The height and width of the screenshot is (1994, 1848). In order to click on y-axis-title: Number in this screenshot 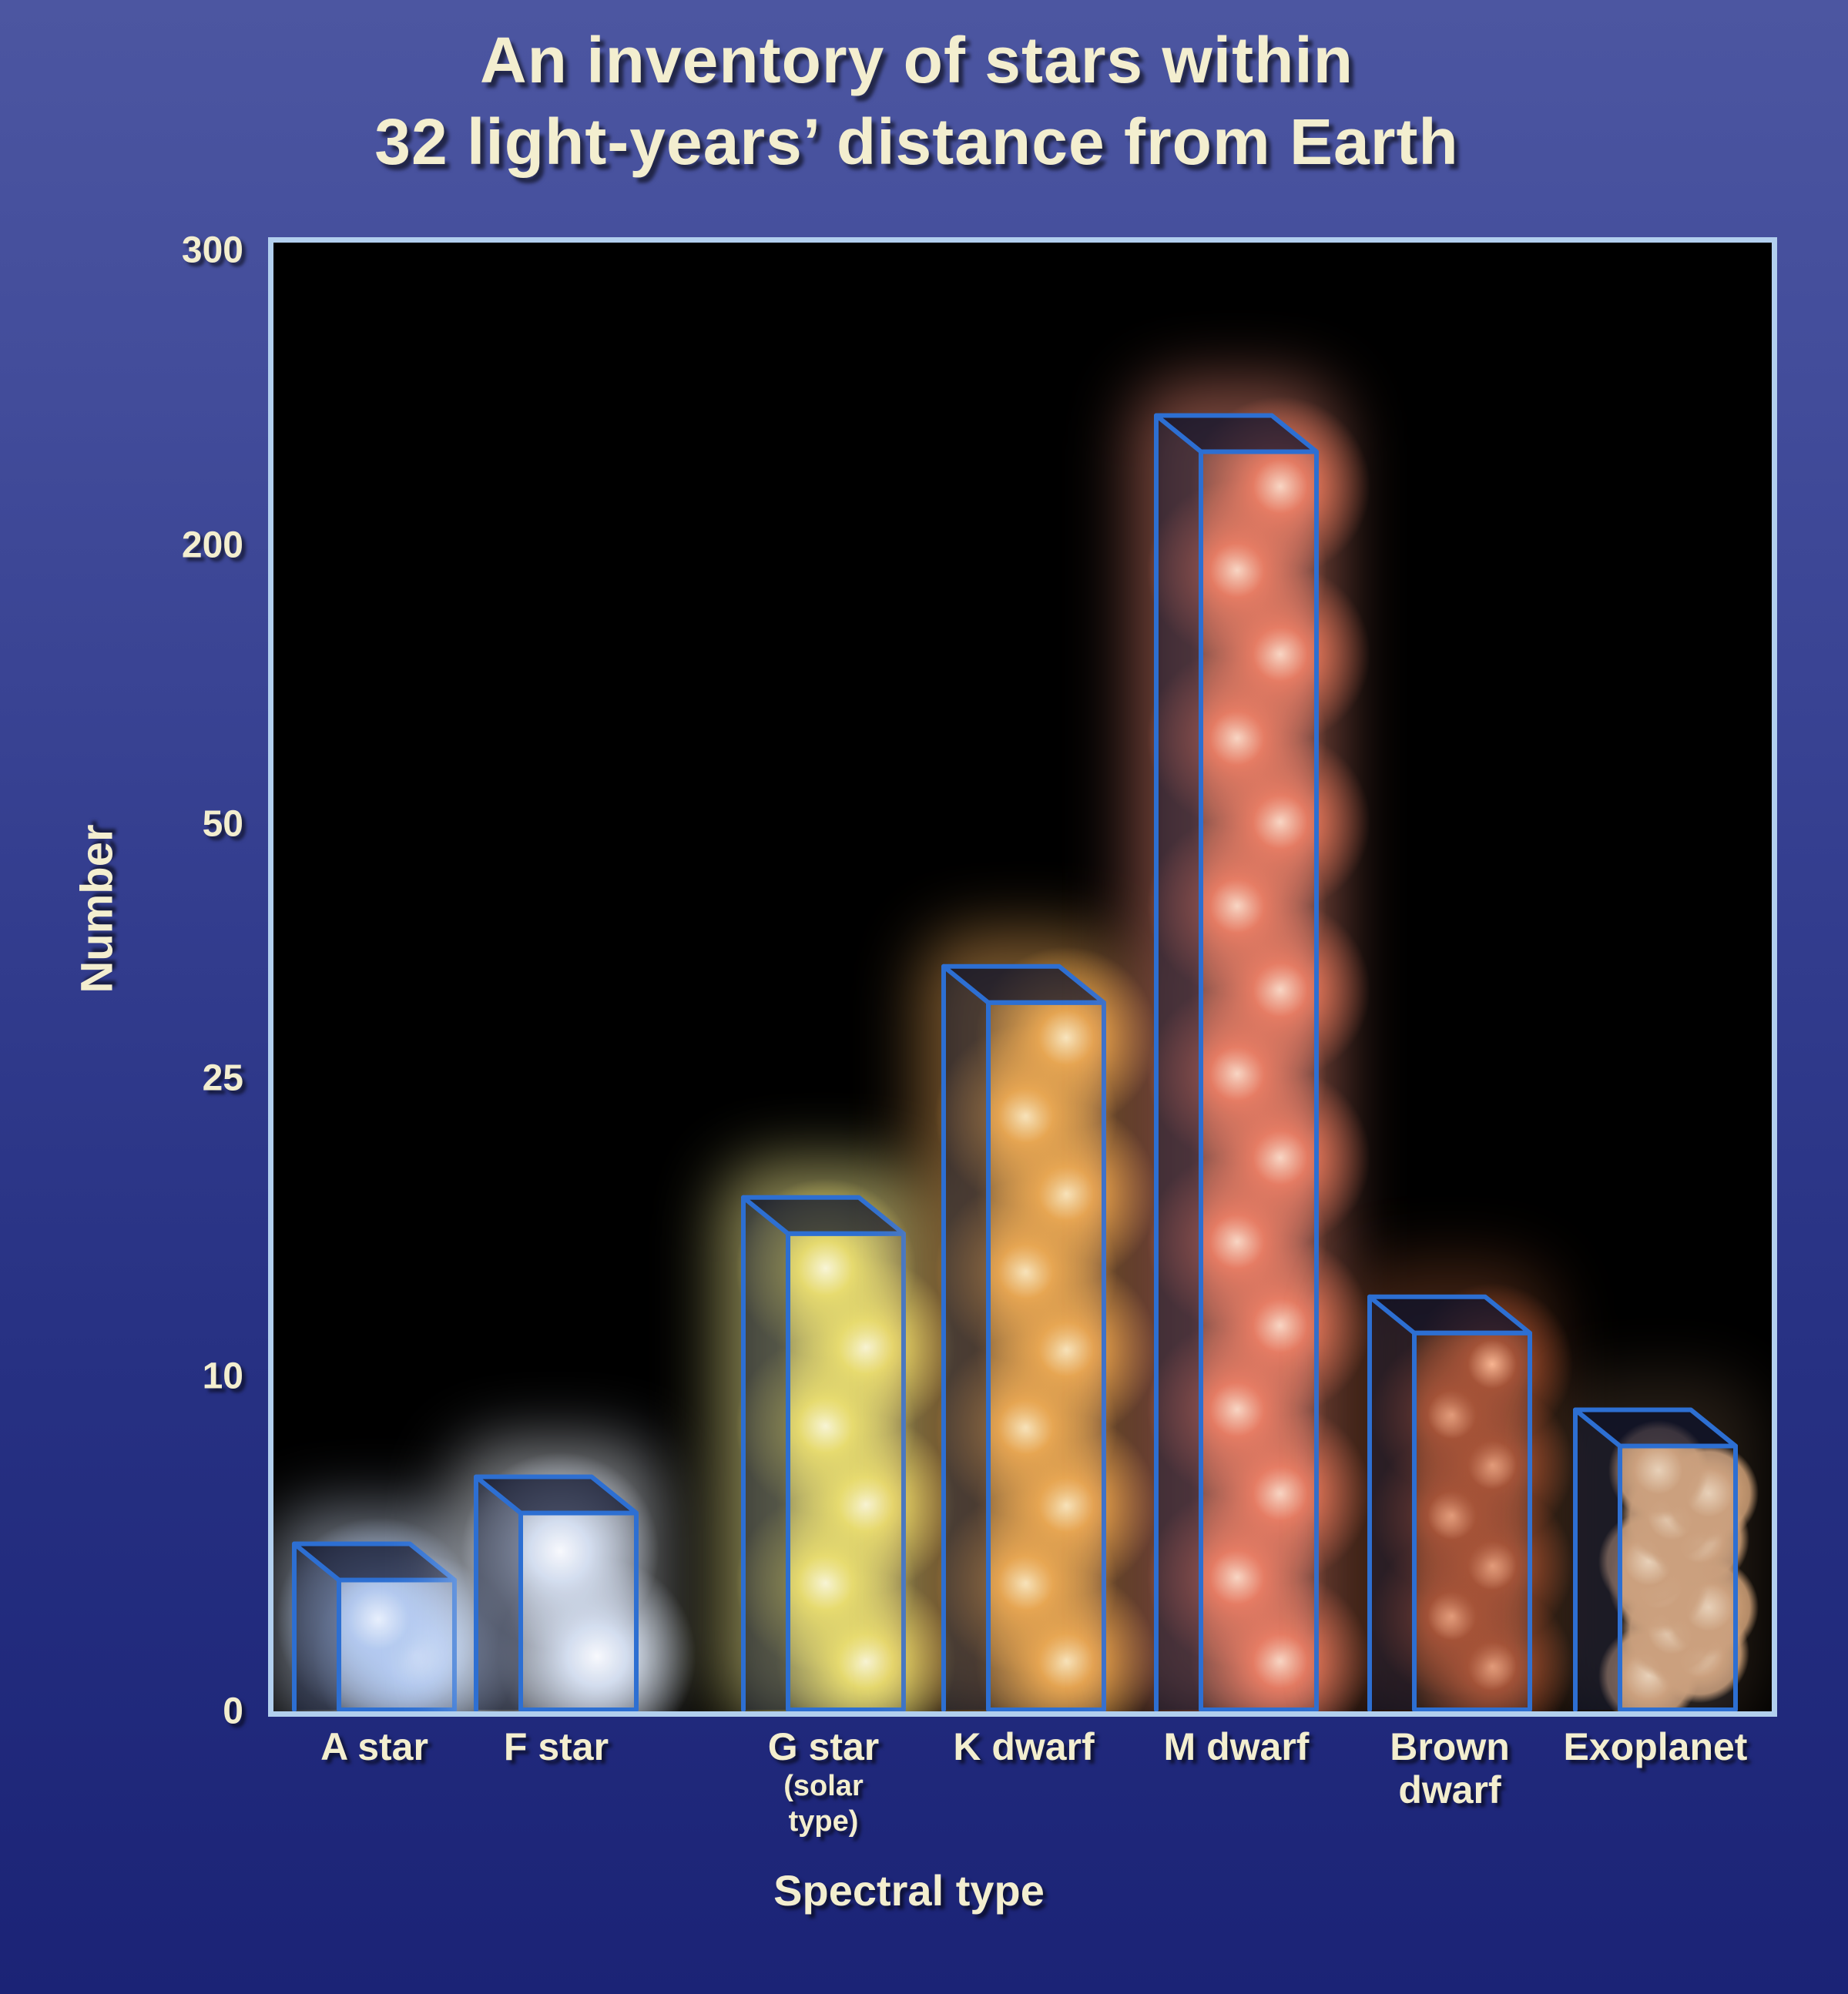, I will do `click(97, 909)`.